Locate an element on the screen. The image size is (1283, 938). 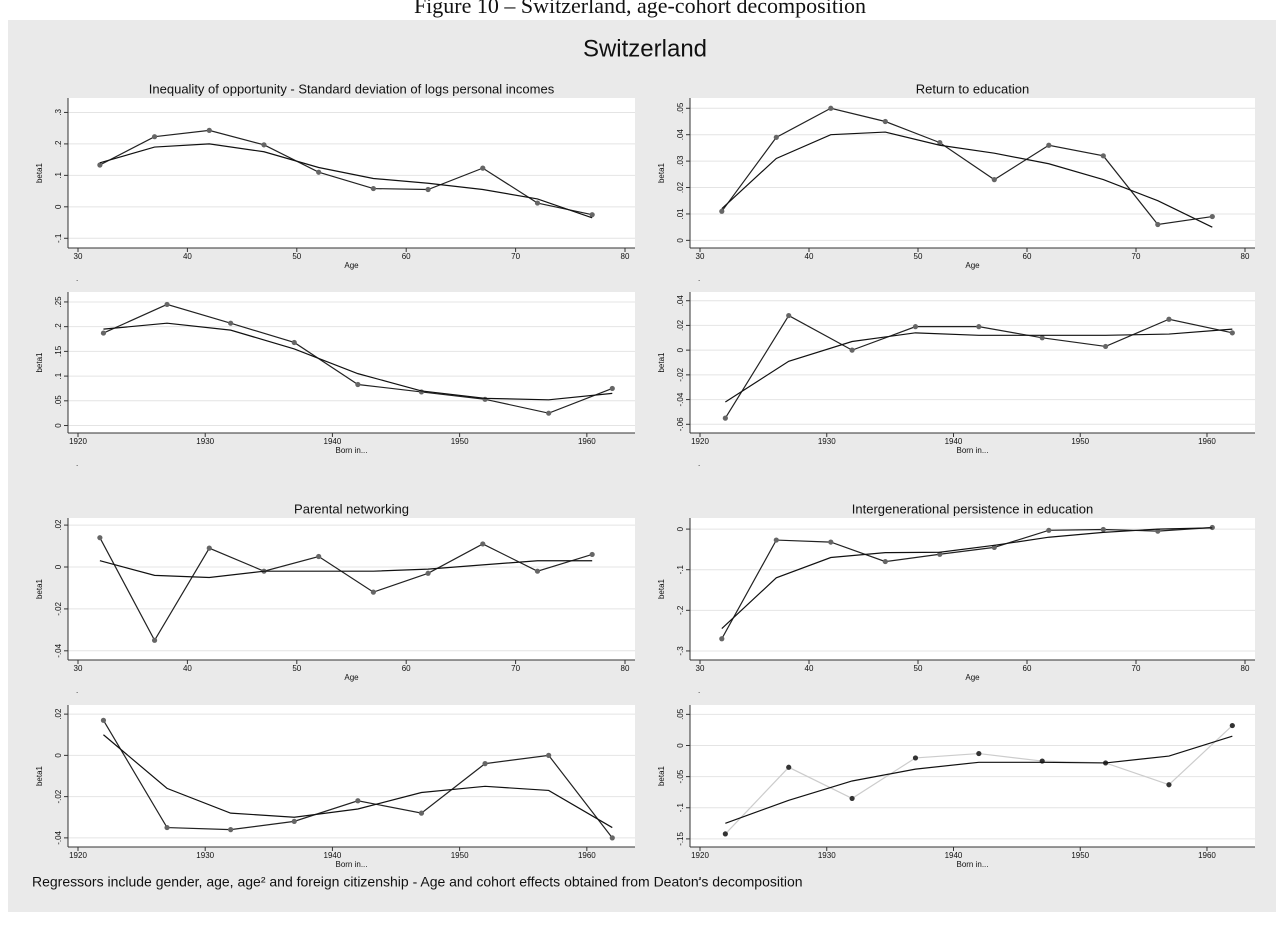
y-tick-label: -.2 is located at coordinates (680, 610).